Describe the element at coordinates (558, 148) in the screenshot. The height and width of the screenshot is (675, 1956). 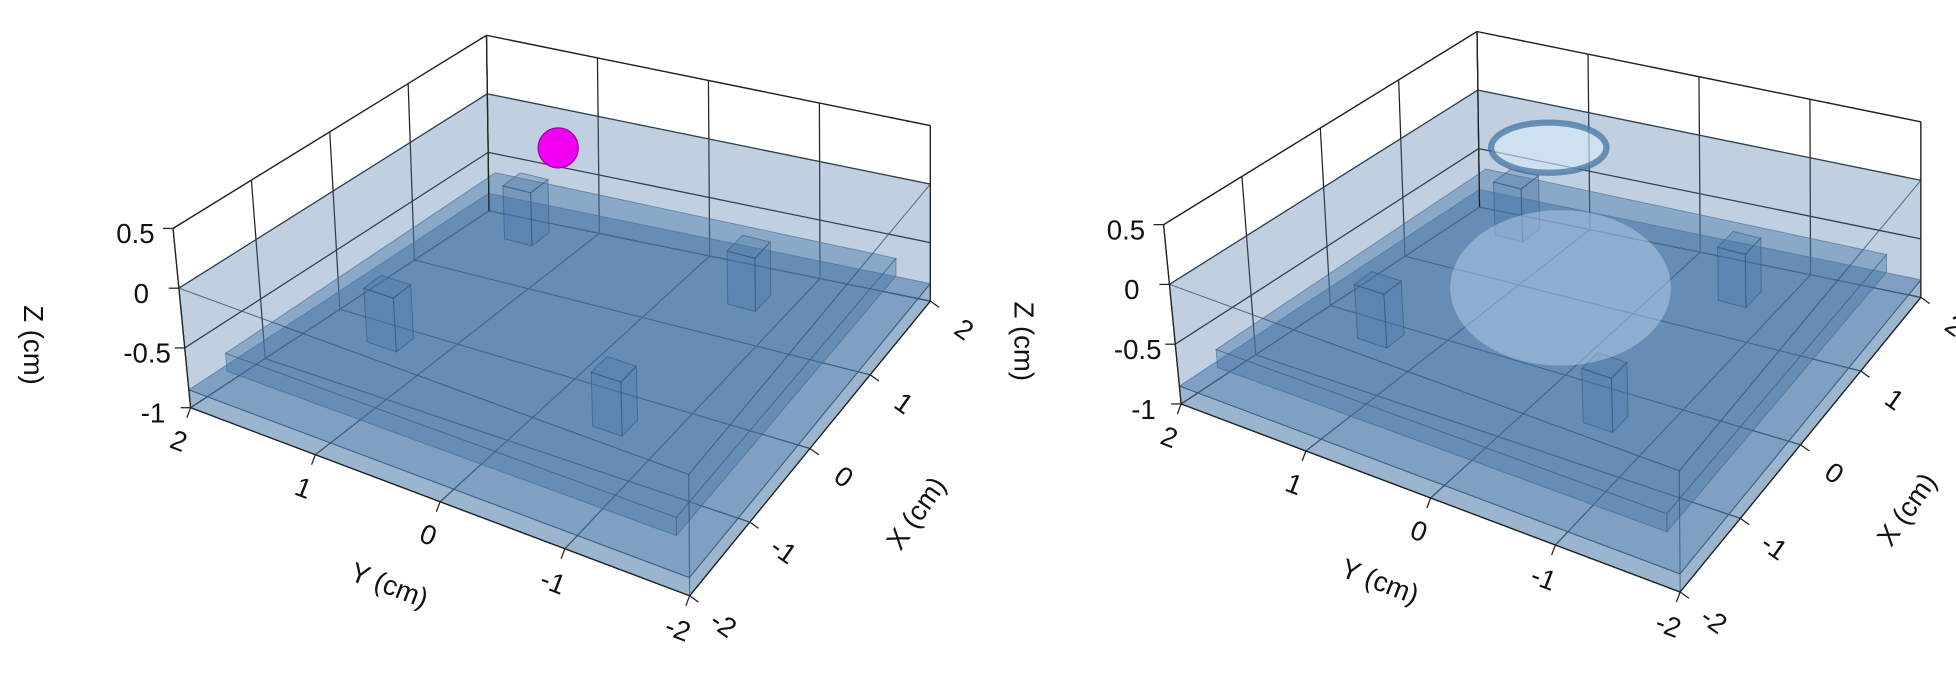
I see `particle` at that location.